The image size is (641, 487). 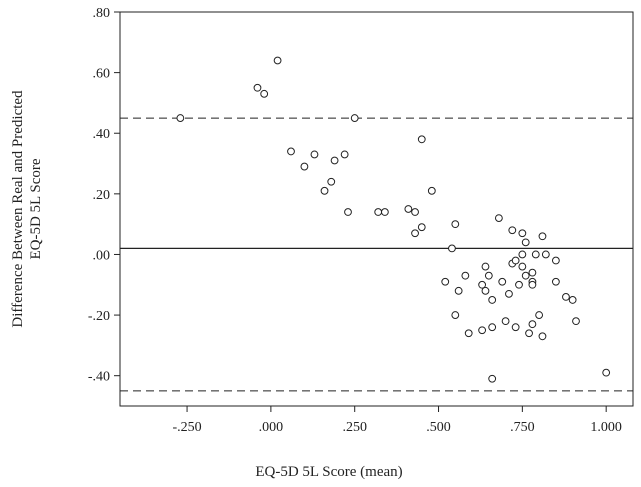 I want to click on y-tick-label: .60, so click(x=102, y=74).